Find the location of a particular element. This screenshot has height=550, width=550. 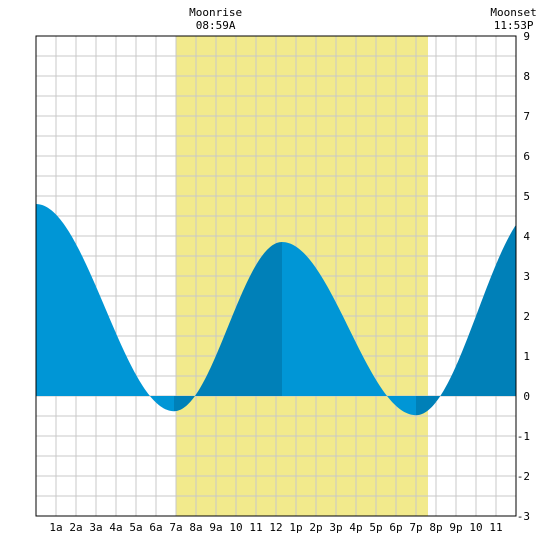

x-tick-label: 5p is located at coordinates (375, 527).